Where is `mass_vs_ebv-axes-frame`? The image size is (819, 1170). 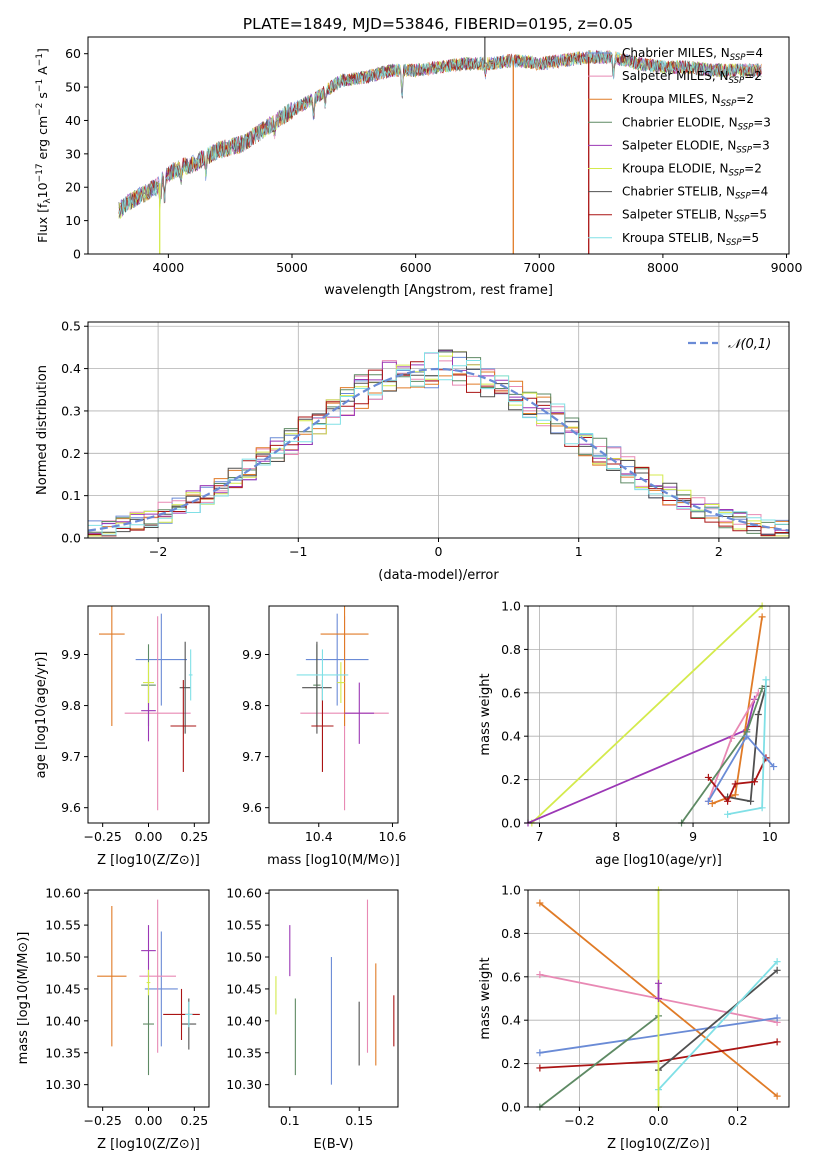 mass_vs_ebv-axes-frame is located at coordinates (333, 998).